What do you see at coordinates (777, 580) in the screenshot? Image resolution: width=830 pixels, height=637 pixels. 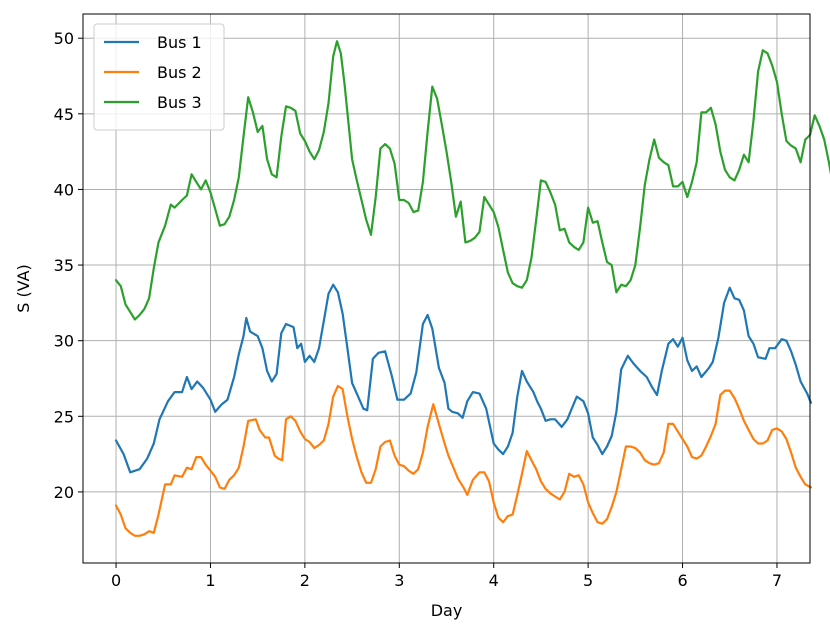 I see `x-tick-label: 7` at bounding box center [777, 580].